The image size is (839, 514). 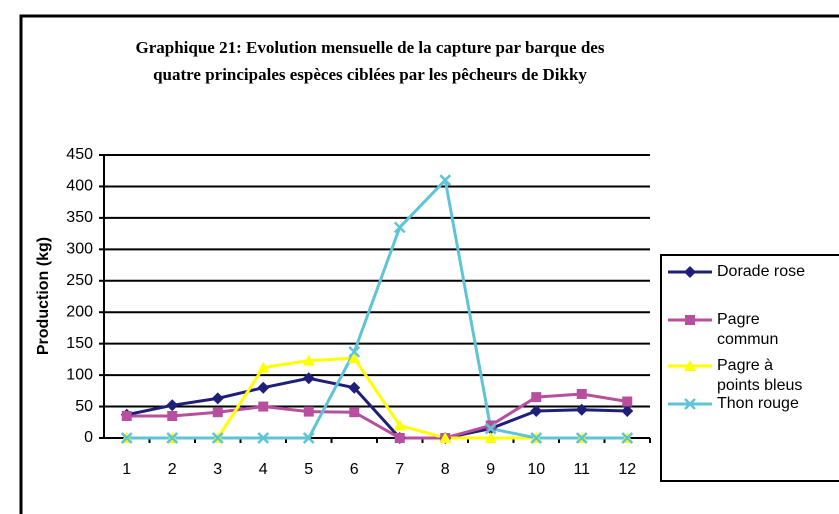 What do you see at coordinates (79, 343) in the screenshot?
I see `y-tick-label: 150` at bounding box center [79, 343].